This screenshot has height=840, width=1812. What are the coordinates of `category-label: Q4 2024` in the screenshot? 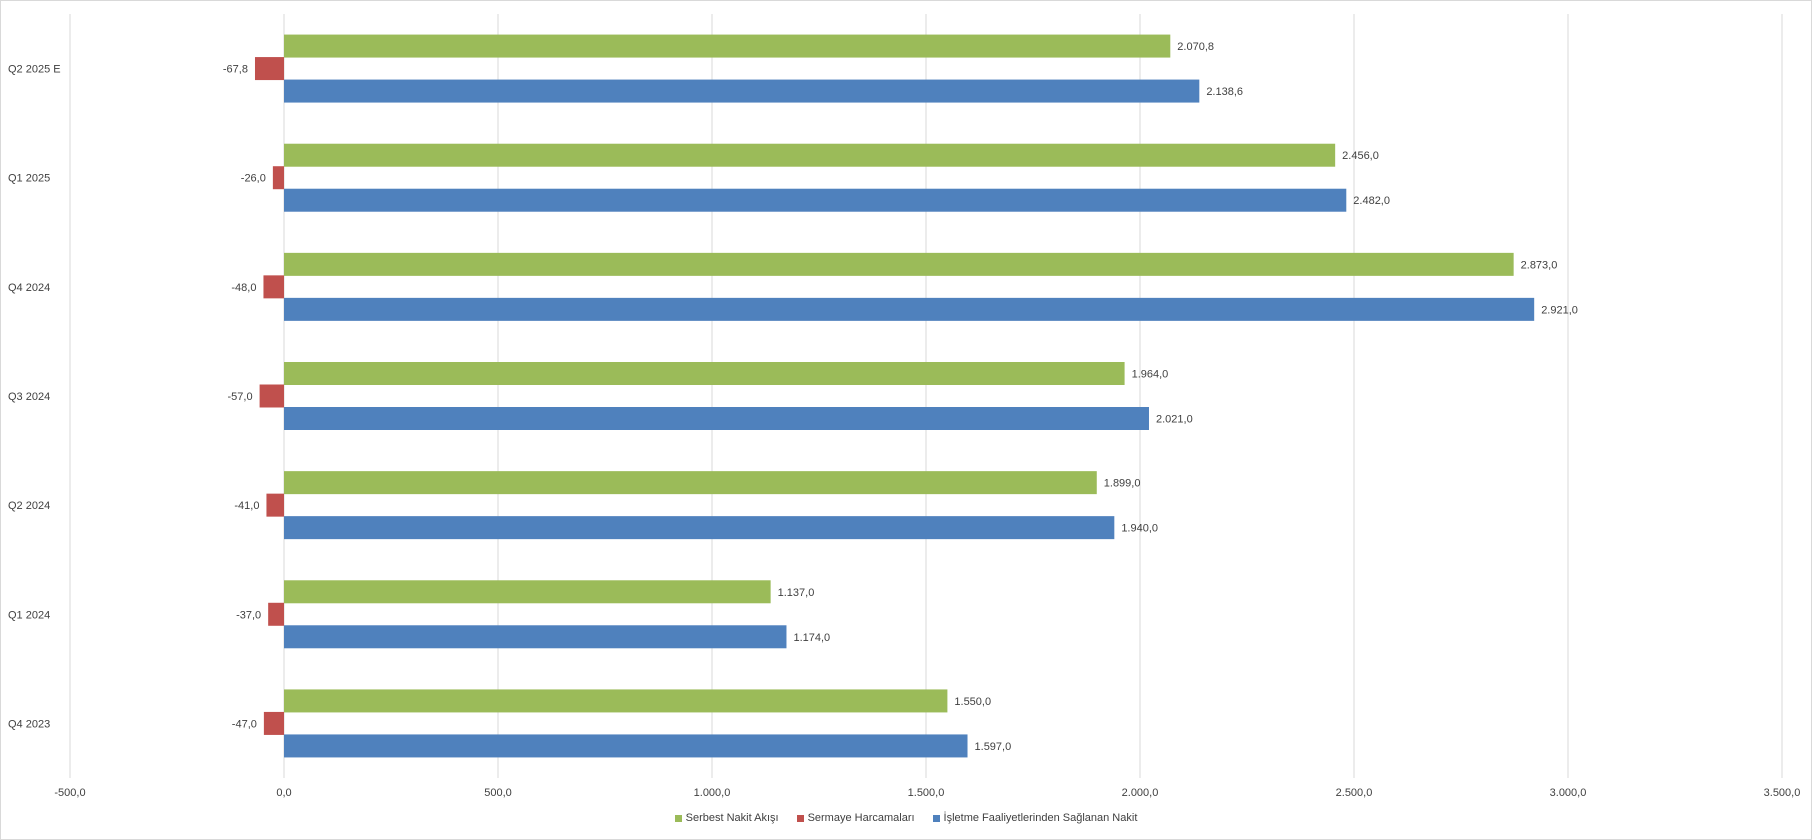 It's located at (29, 288).